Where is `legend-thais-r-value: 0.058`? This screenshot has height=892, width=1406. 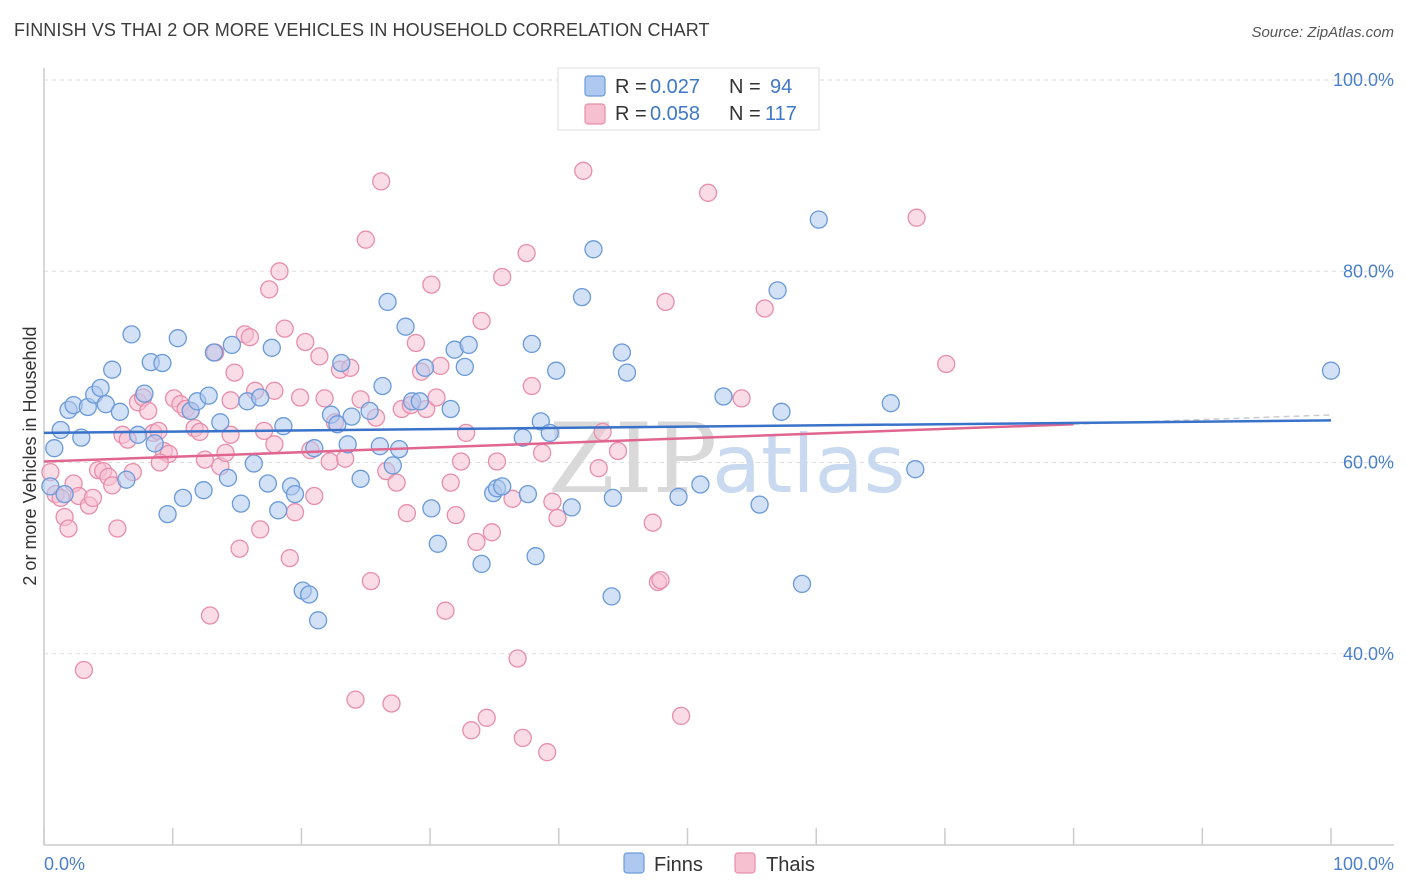 legend-thais-r-value: 0.058 is located at coordinates (675, 114).